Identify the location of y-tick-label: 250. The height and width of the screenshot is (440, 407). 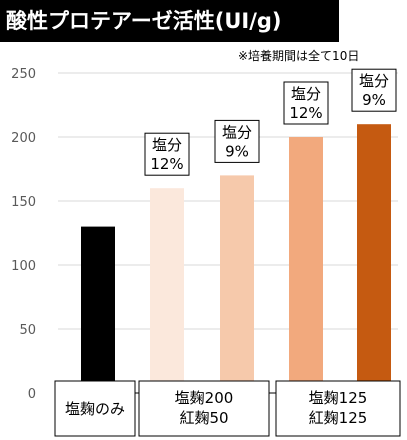
(23, 74).